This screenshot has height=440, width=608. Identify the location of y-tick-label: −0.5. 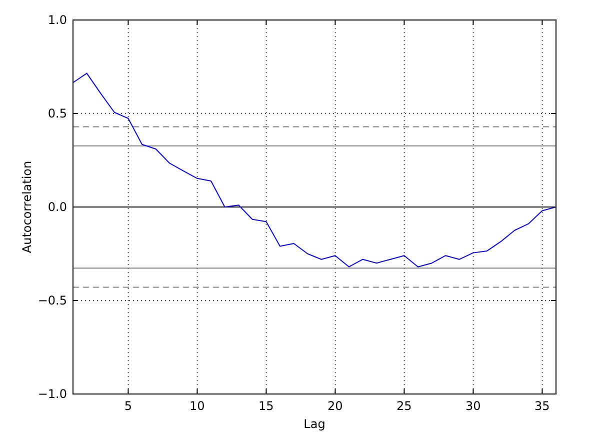
(52, 301).